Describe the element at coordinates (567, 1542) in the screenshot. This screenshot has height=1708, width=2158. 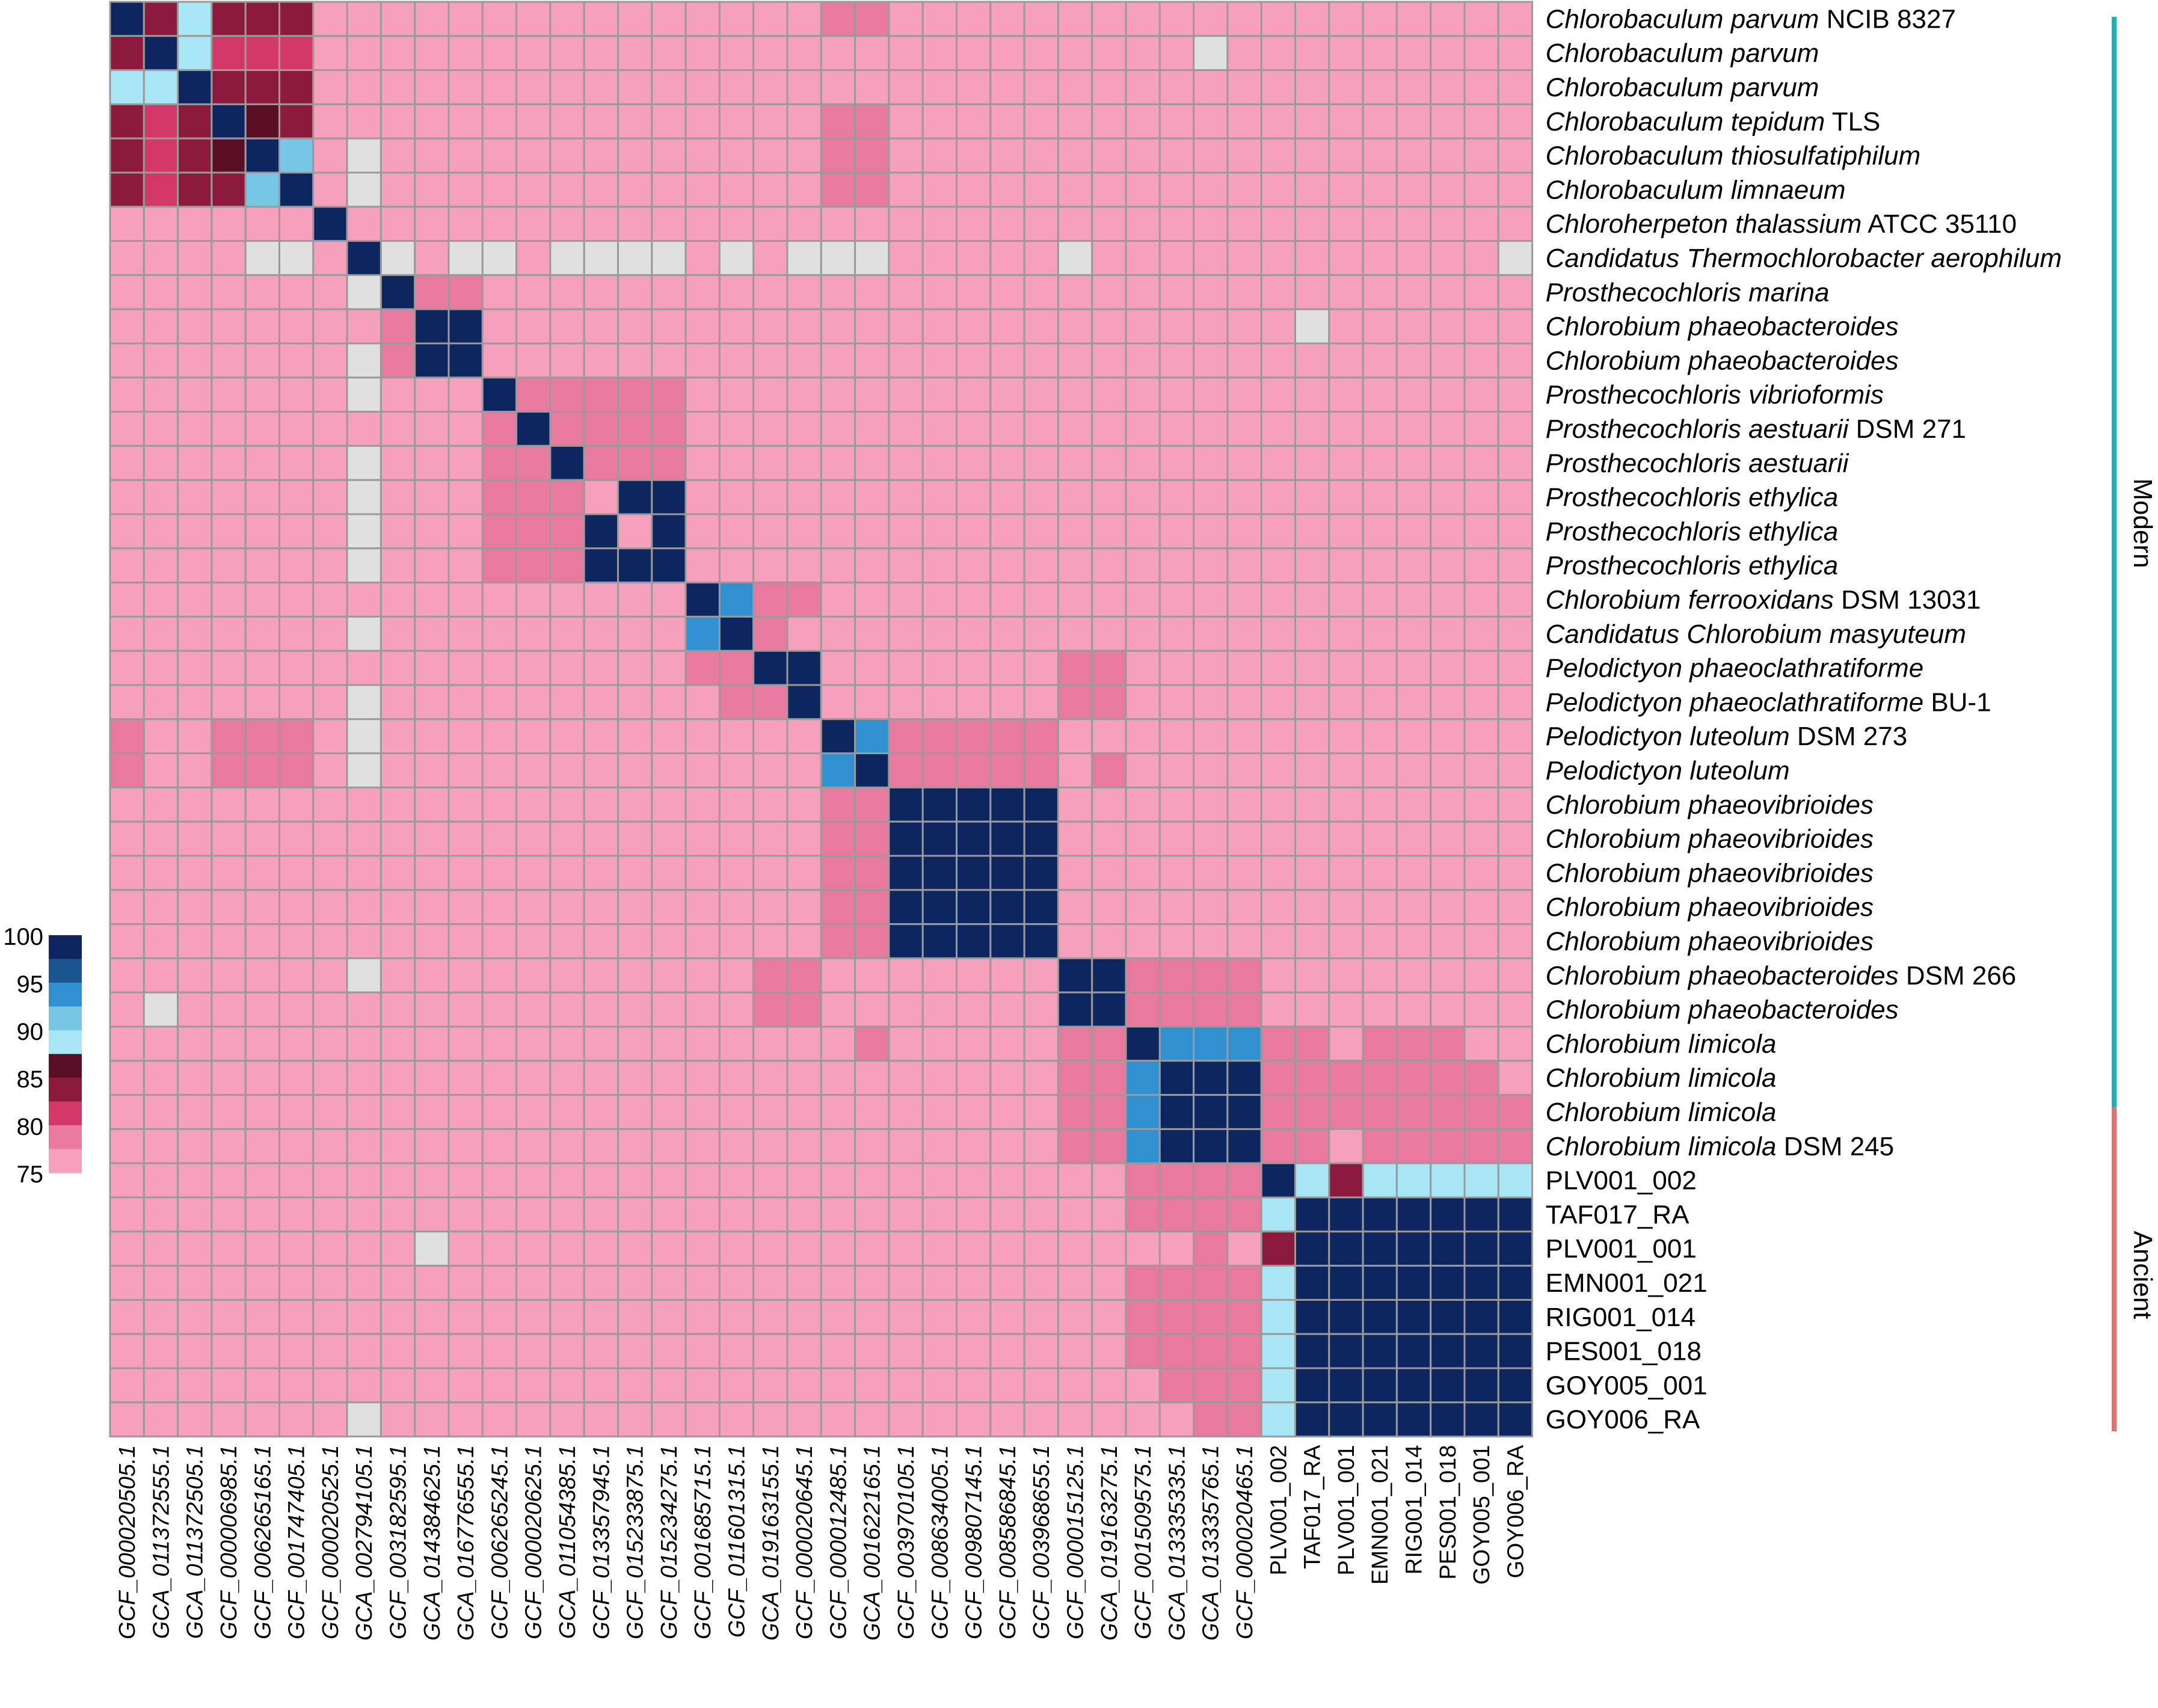
I see `column-label: GCA_011054385.1` at that location.